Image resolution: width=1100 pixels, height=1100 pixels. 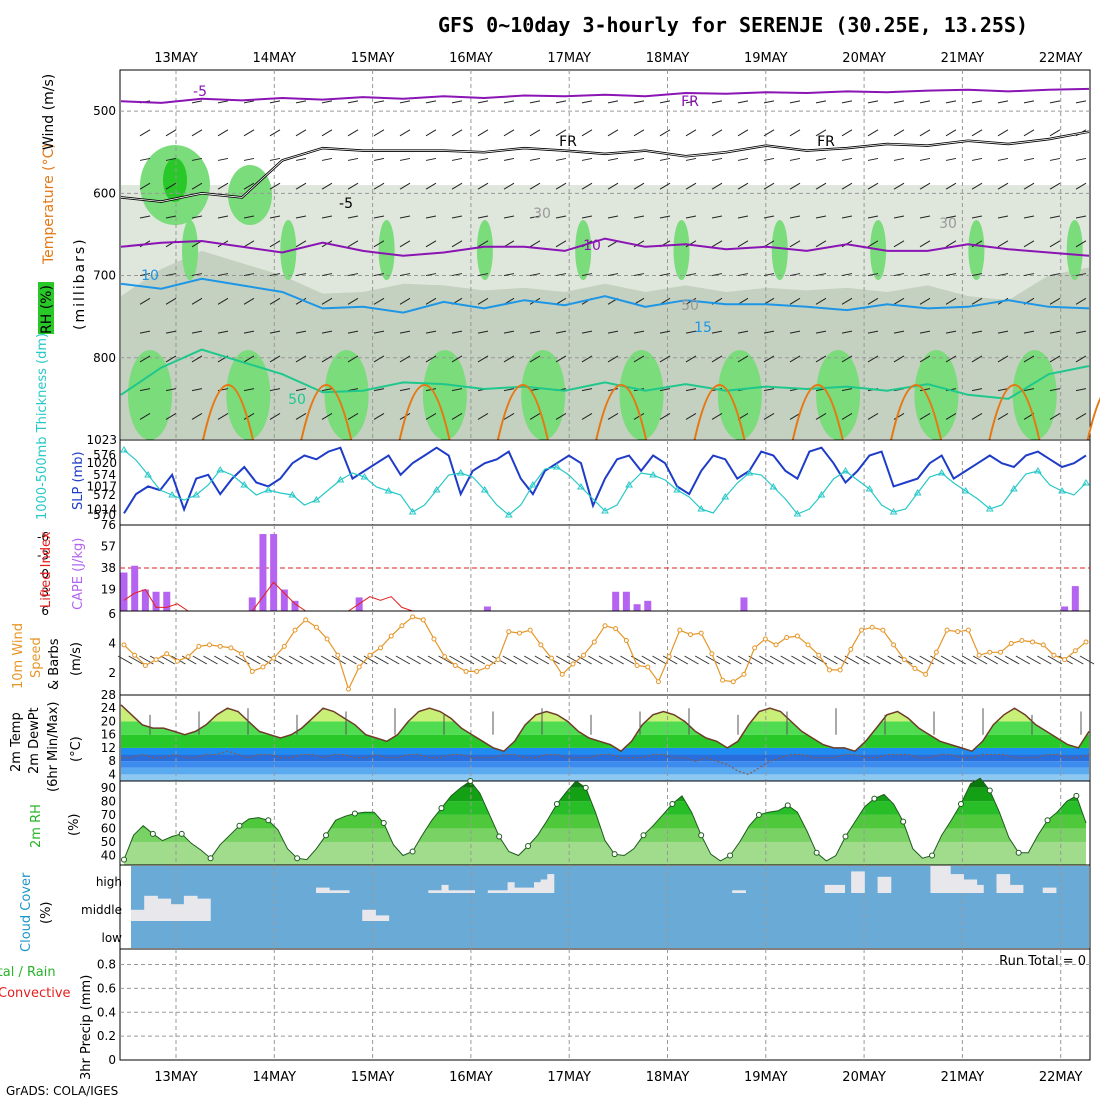 I want to click on precip-tick-label: 0.6, so click(x=106, y=988).